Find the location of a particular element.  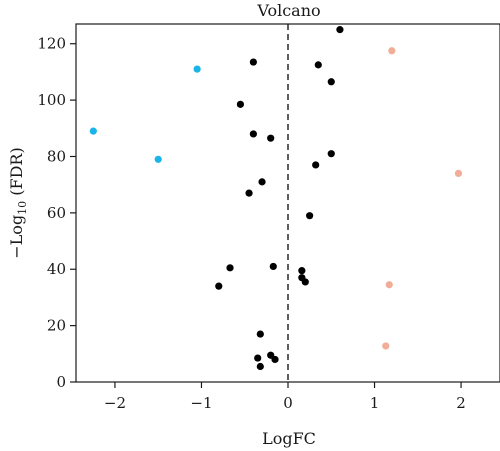

x-axis: −2 −1 0 1 2 is located at coordinates (285, 397).